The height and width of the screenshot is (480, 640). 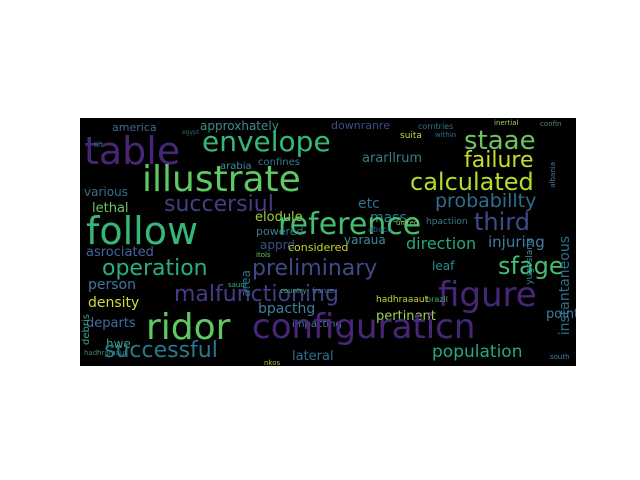 What do you see at coordinates (446, 135) in the screenshot?
I see `word-within: within` at bounding box center [446, 135].